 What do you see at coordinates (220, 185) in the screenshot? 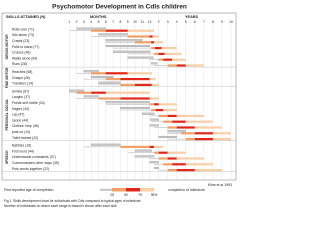
I see `author: Kline et al 1993` at bounding box center [220, 185].